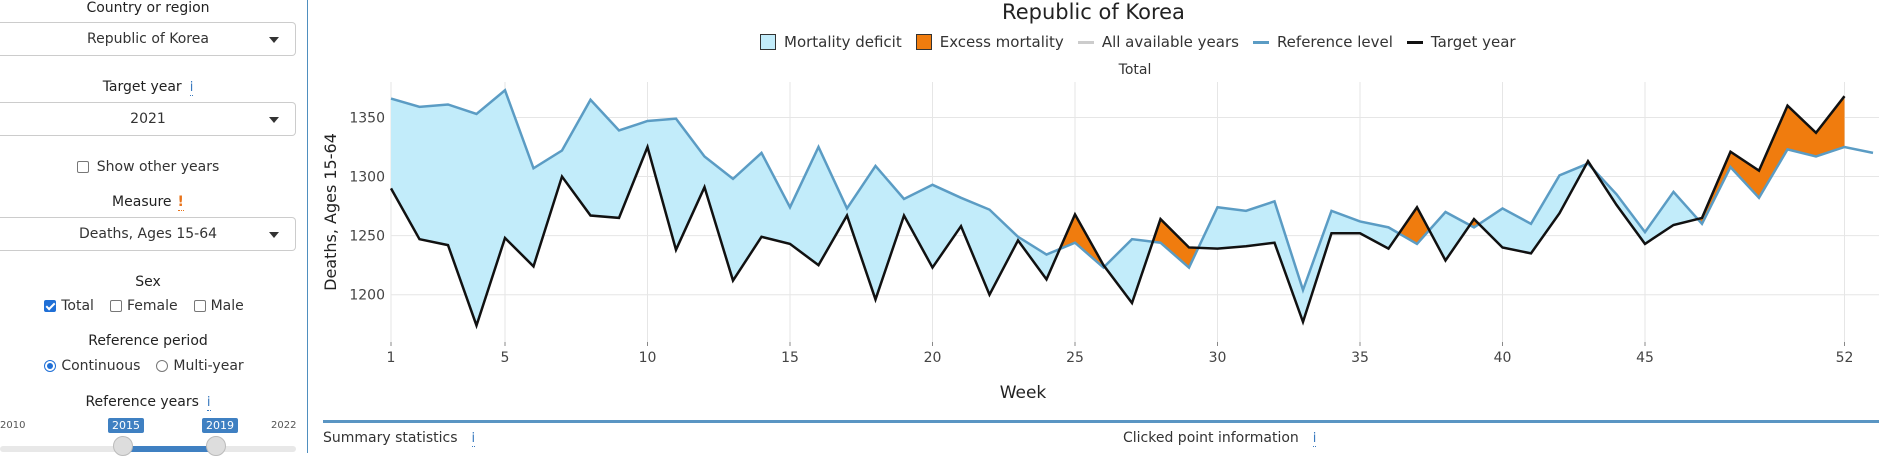  What do you see at coordinates (648, 358) in the screenshot?
I see `x-tick-label: 10` at bounding box center [648, 358].